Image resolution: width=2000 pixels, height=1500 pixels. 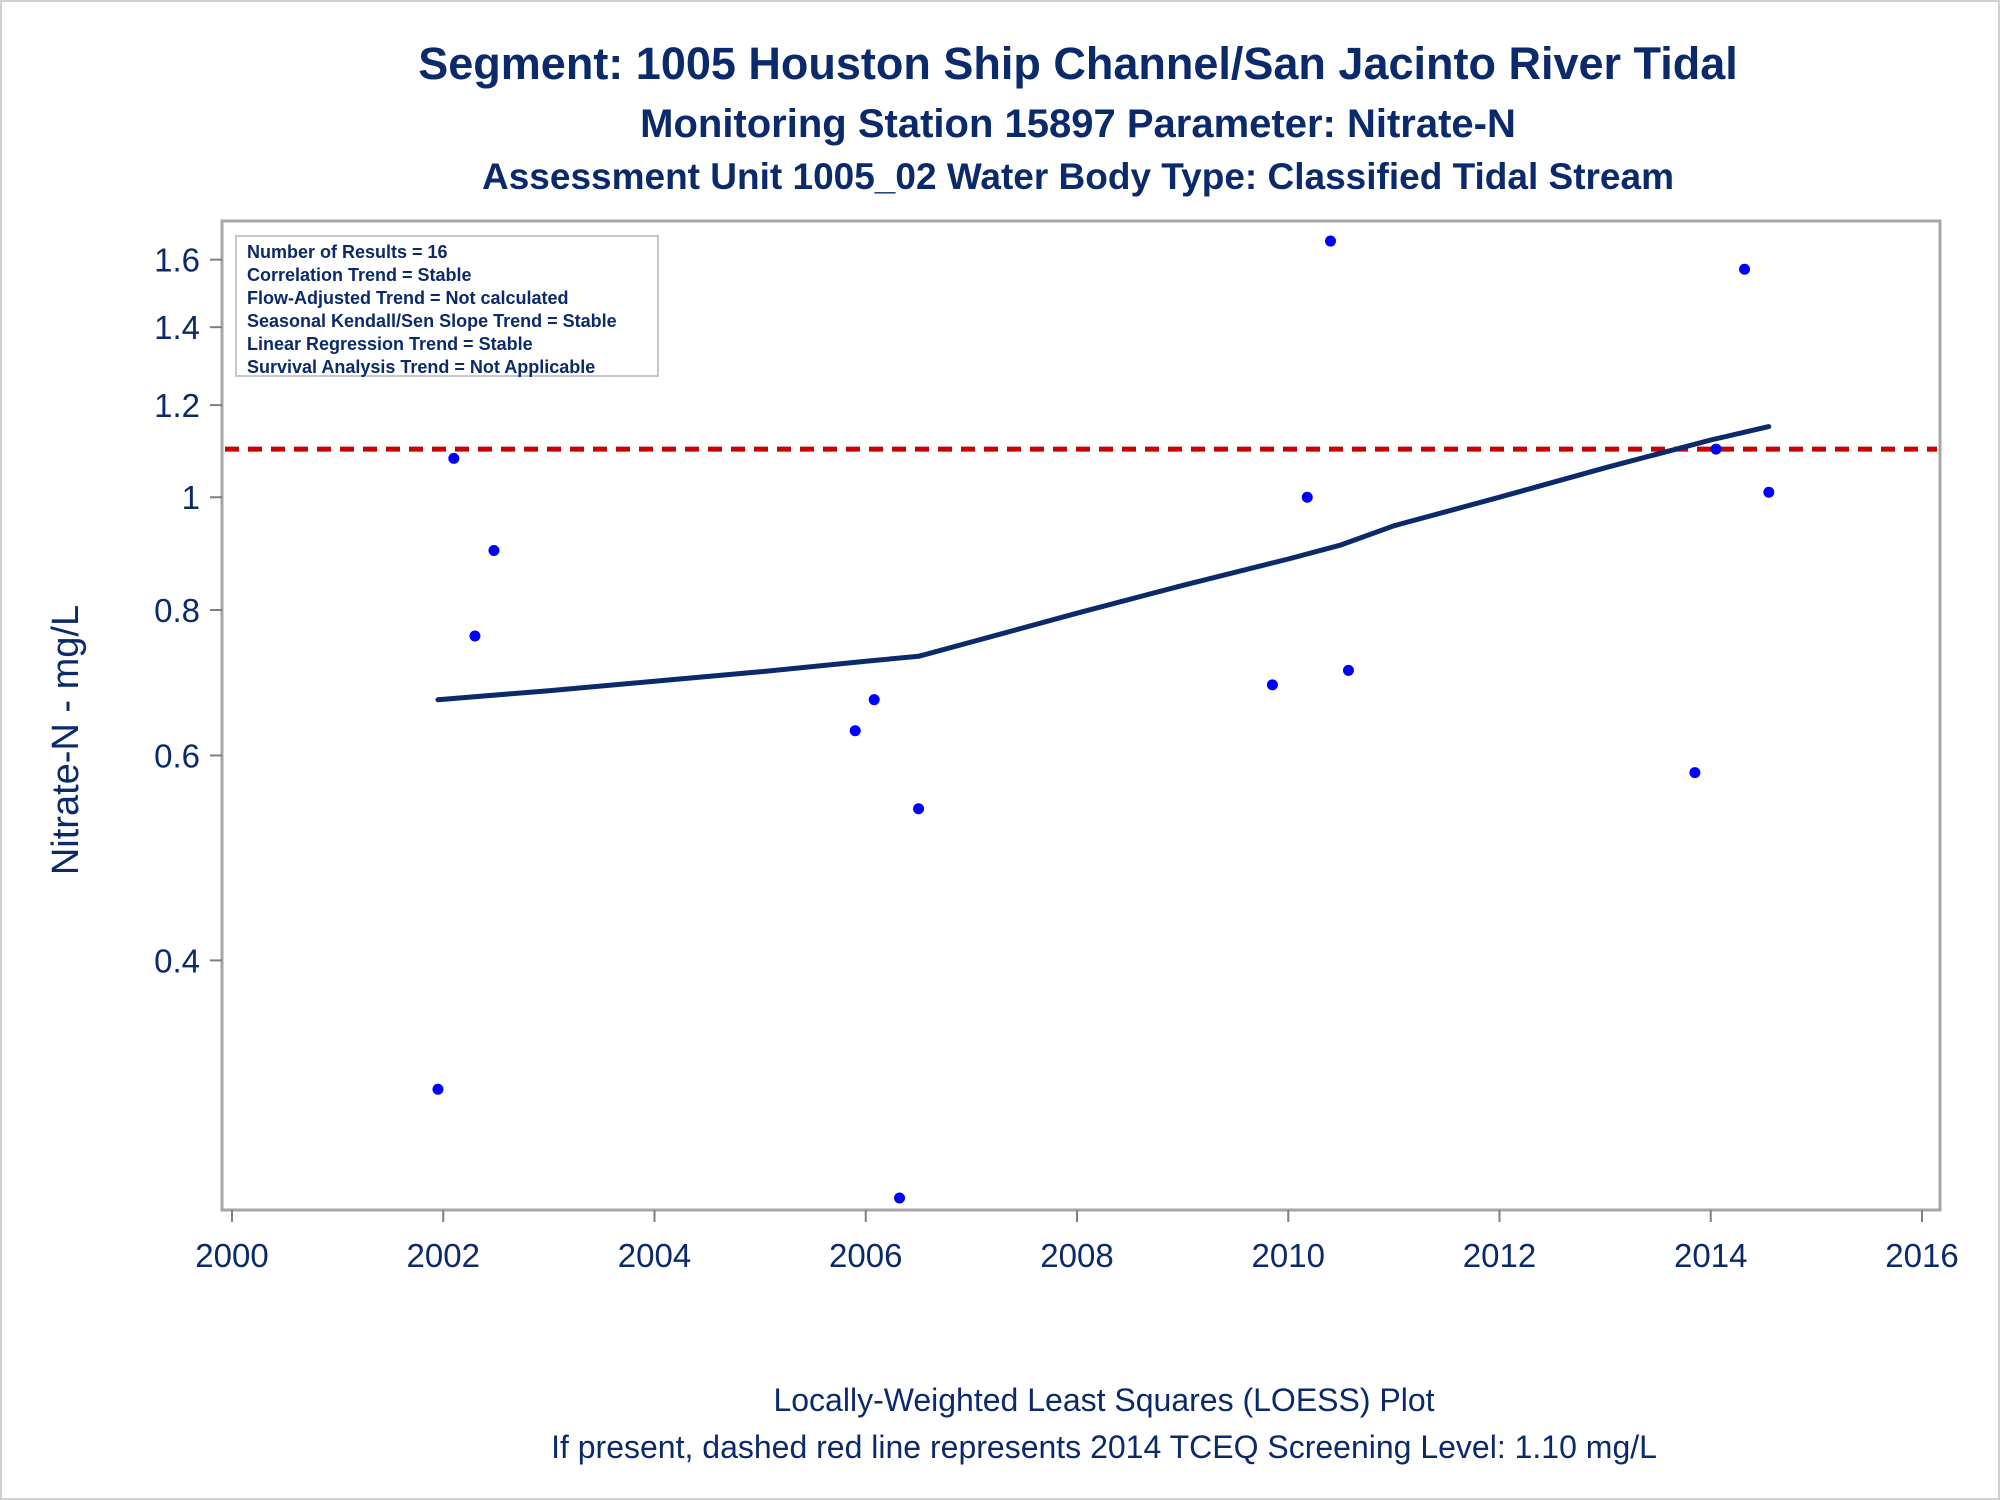 What do you see at coordinates (654, 1255) in the screenshot?
I see `x-tick-label: 2004` at bounding box center [654, 1255].